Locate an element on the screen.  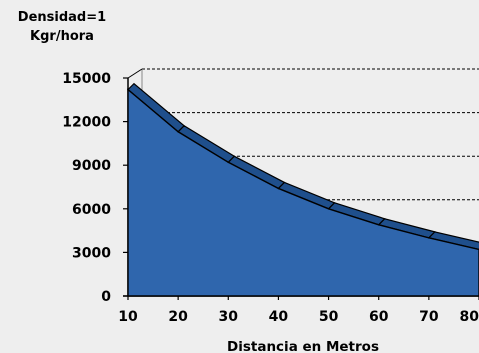
y-tick-label: 0 is located at coordinates (106, 297).